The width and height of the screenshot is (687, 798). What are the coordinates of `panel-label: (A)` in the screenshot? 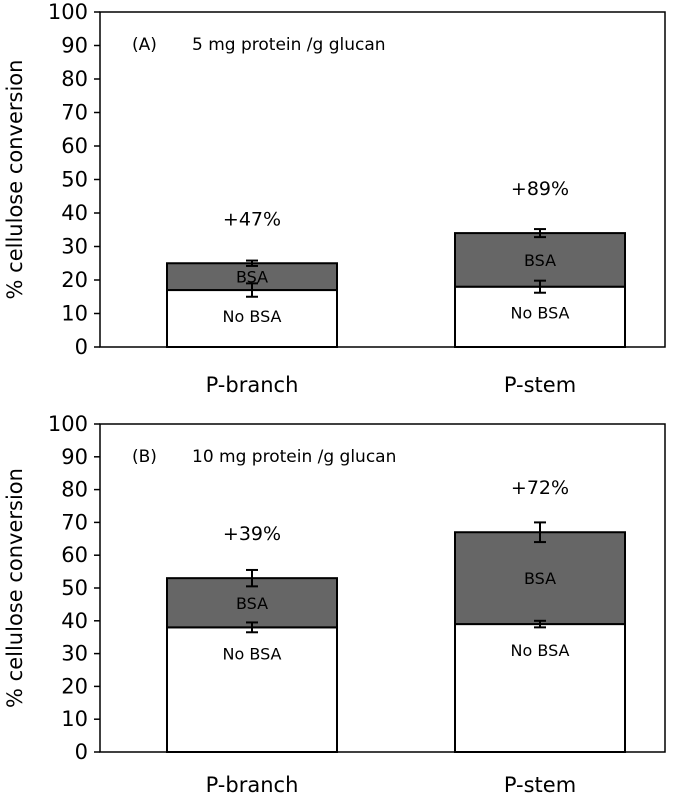 It's located at (144, 45).